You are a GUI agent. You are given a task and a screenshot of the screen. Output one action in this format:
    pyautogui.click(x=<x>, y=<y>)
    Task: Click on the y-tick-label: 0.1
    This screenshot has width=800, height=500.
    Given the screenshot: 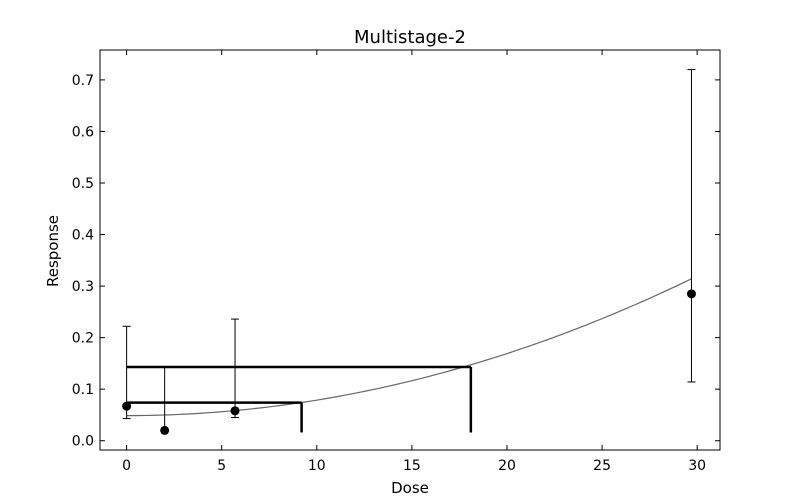 What is the action you would take?
    pyautogui.click(x=83, y=390)
    